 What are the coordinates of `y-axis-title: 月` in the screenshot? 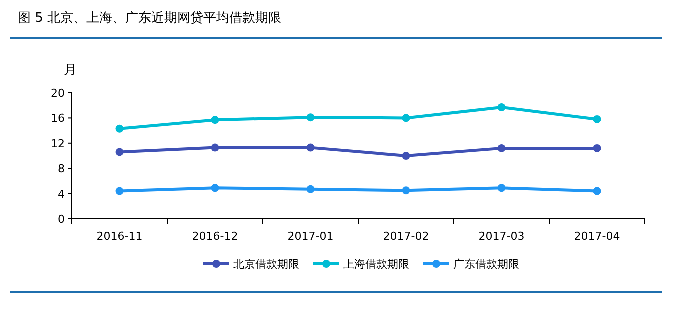 It's located at (70, 70).